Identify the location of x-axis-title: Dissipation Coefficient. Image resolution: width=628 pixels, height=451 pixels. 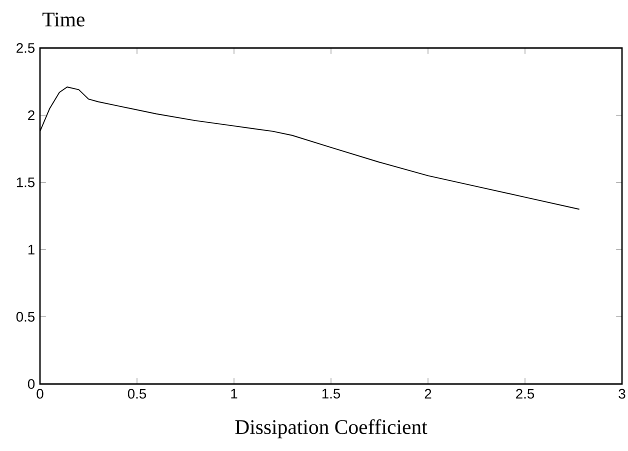
(331, 428).